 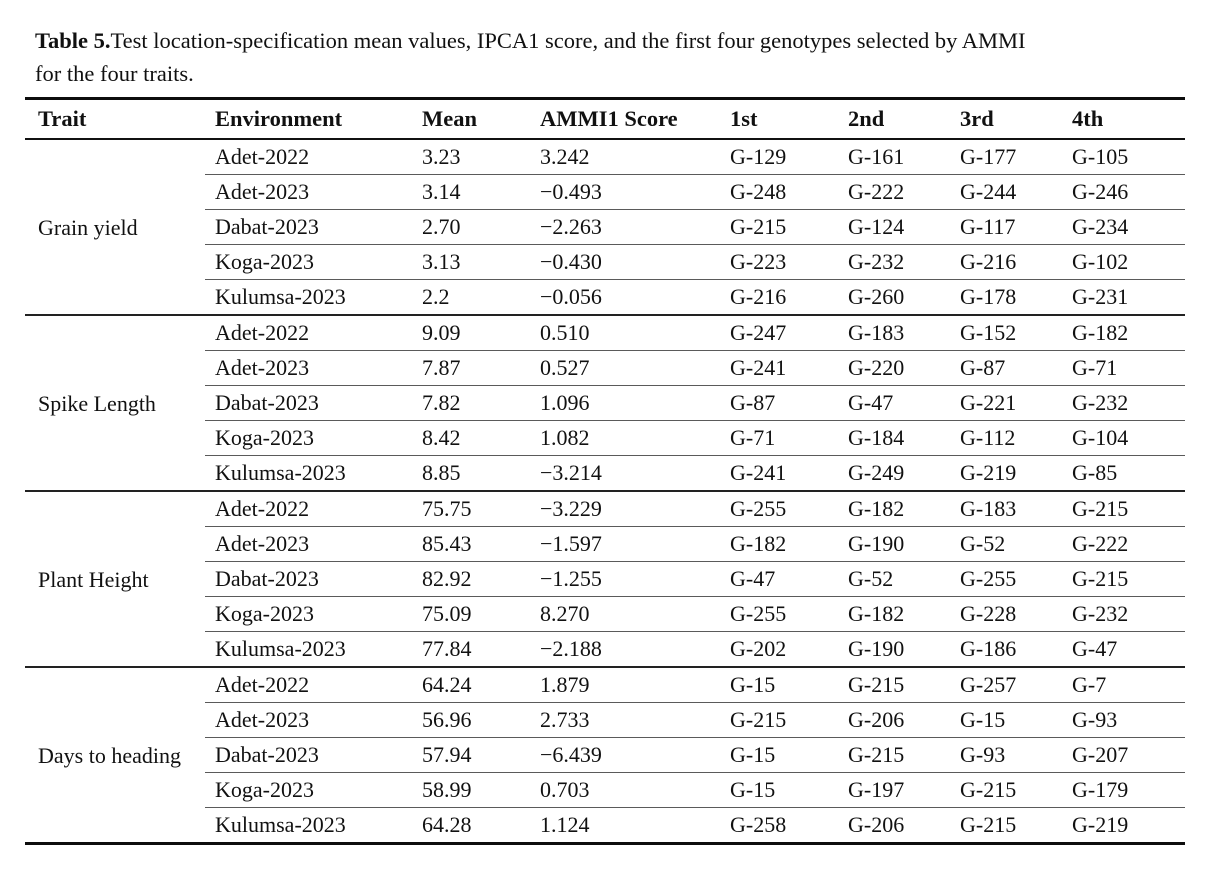 What do you see at coordinates (625, 684) in the screenshot?
I see `cell-ammi1-score: 1.879` at bounding box center [625, 684].